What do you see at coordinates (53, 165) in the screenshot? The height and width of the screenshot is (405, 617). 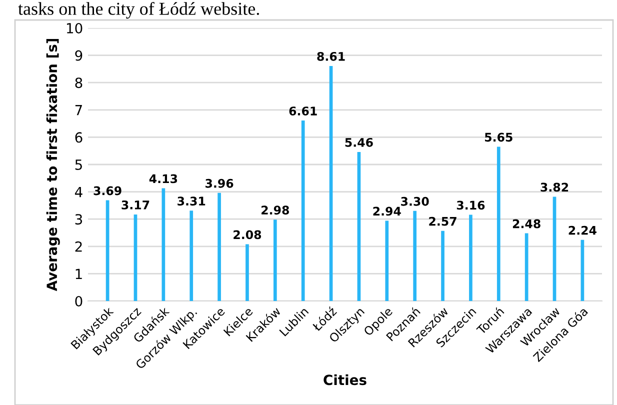 I see `y-axis-title: Average time to first fixation [s]` at bounding box center [53, 165].